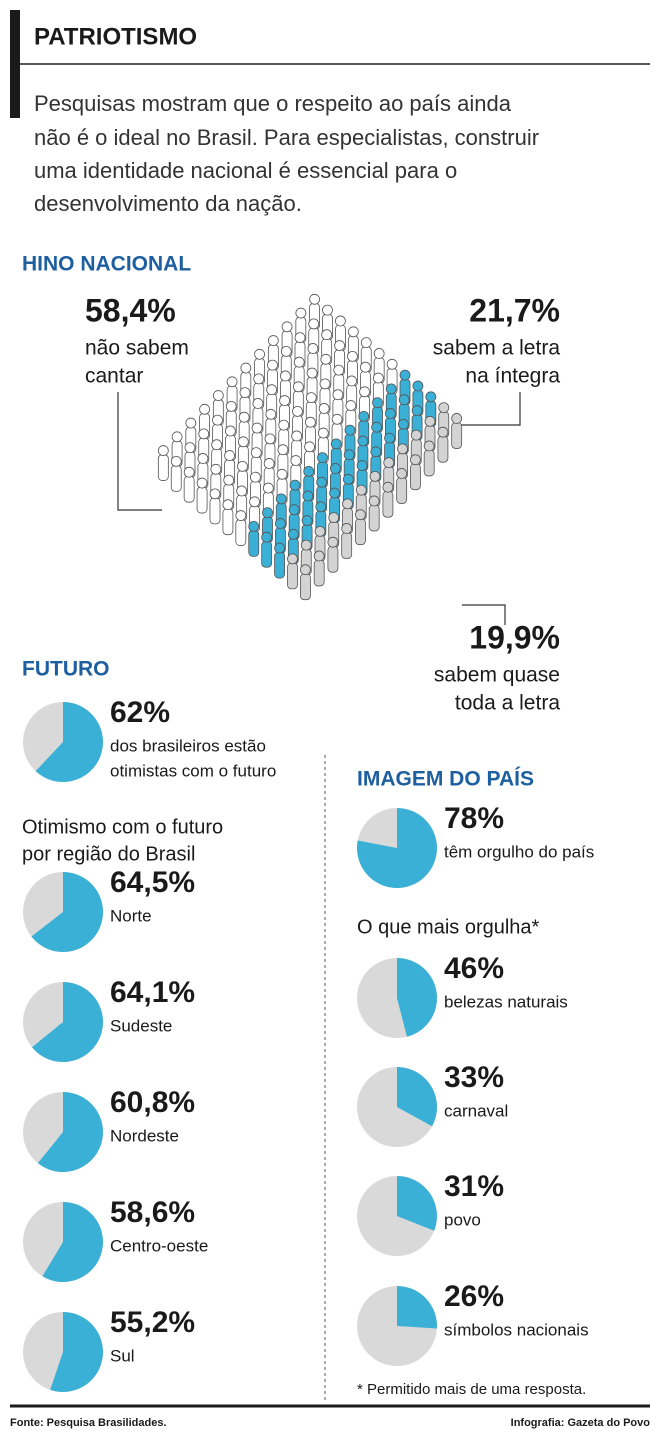  I want to click on section-title: HINO NACIONAL, so click(106, 264).